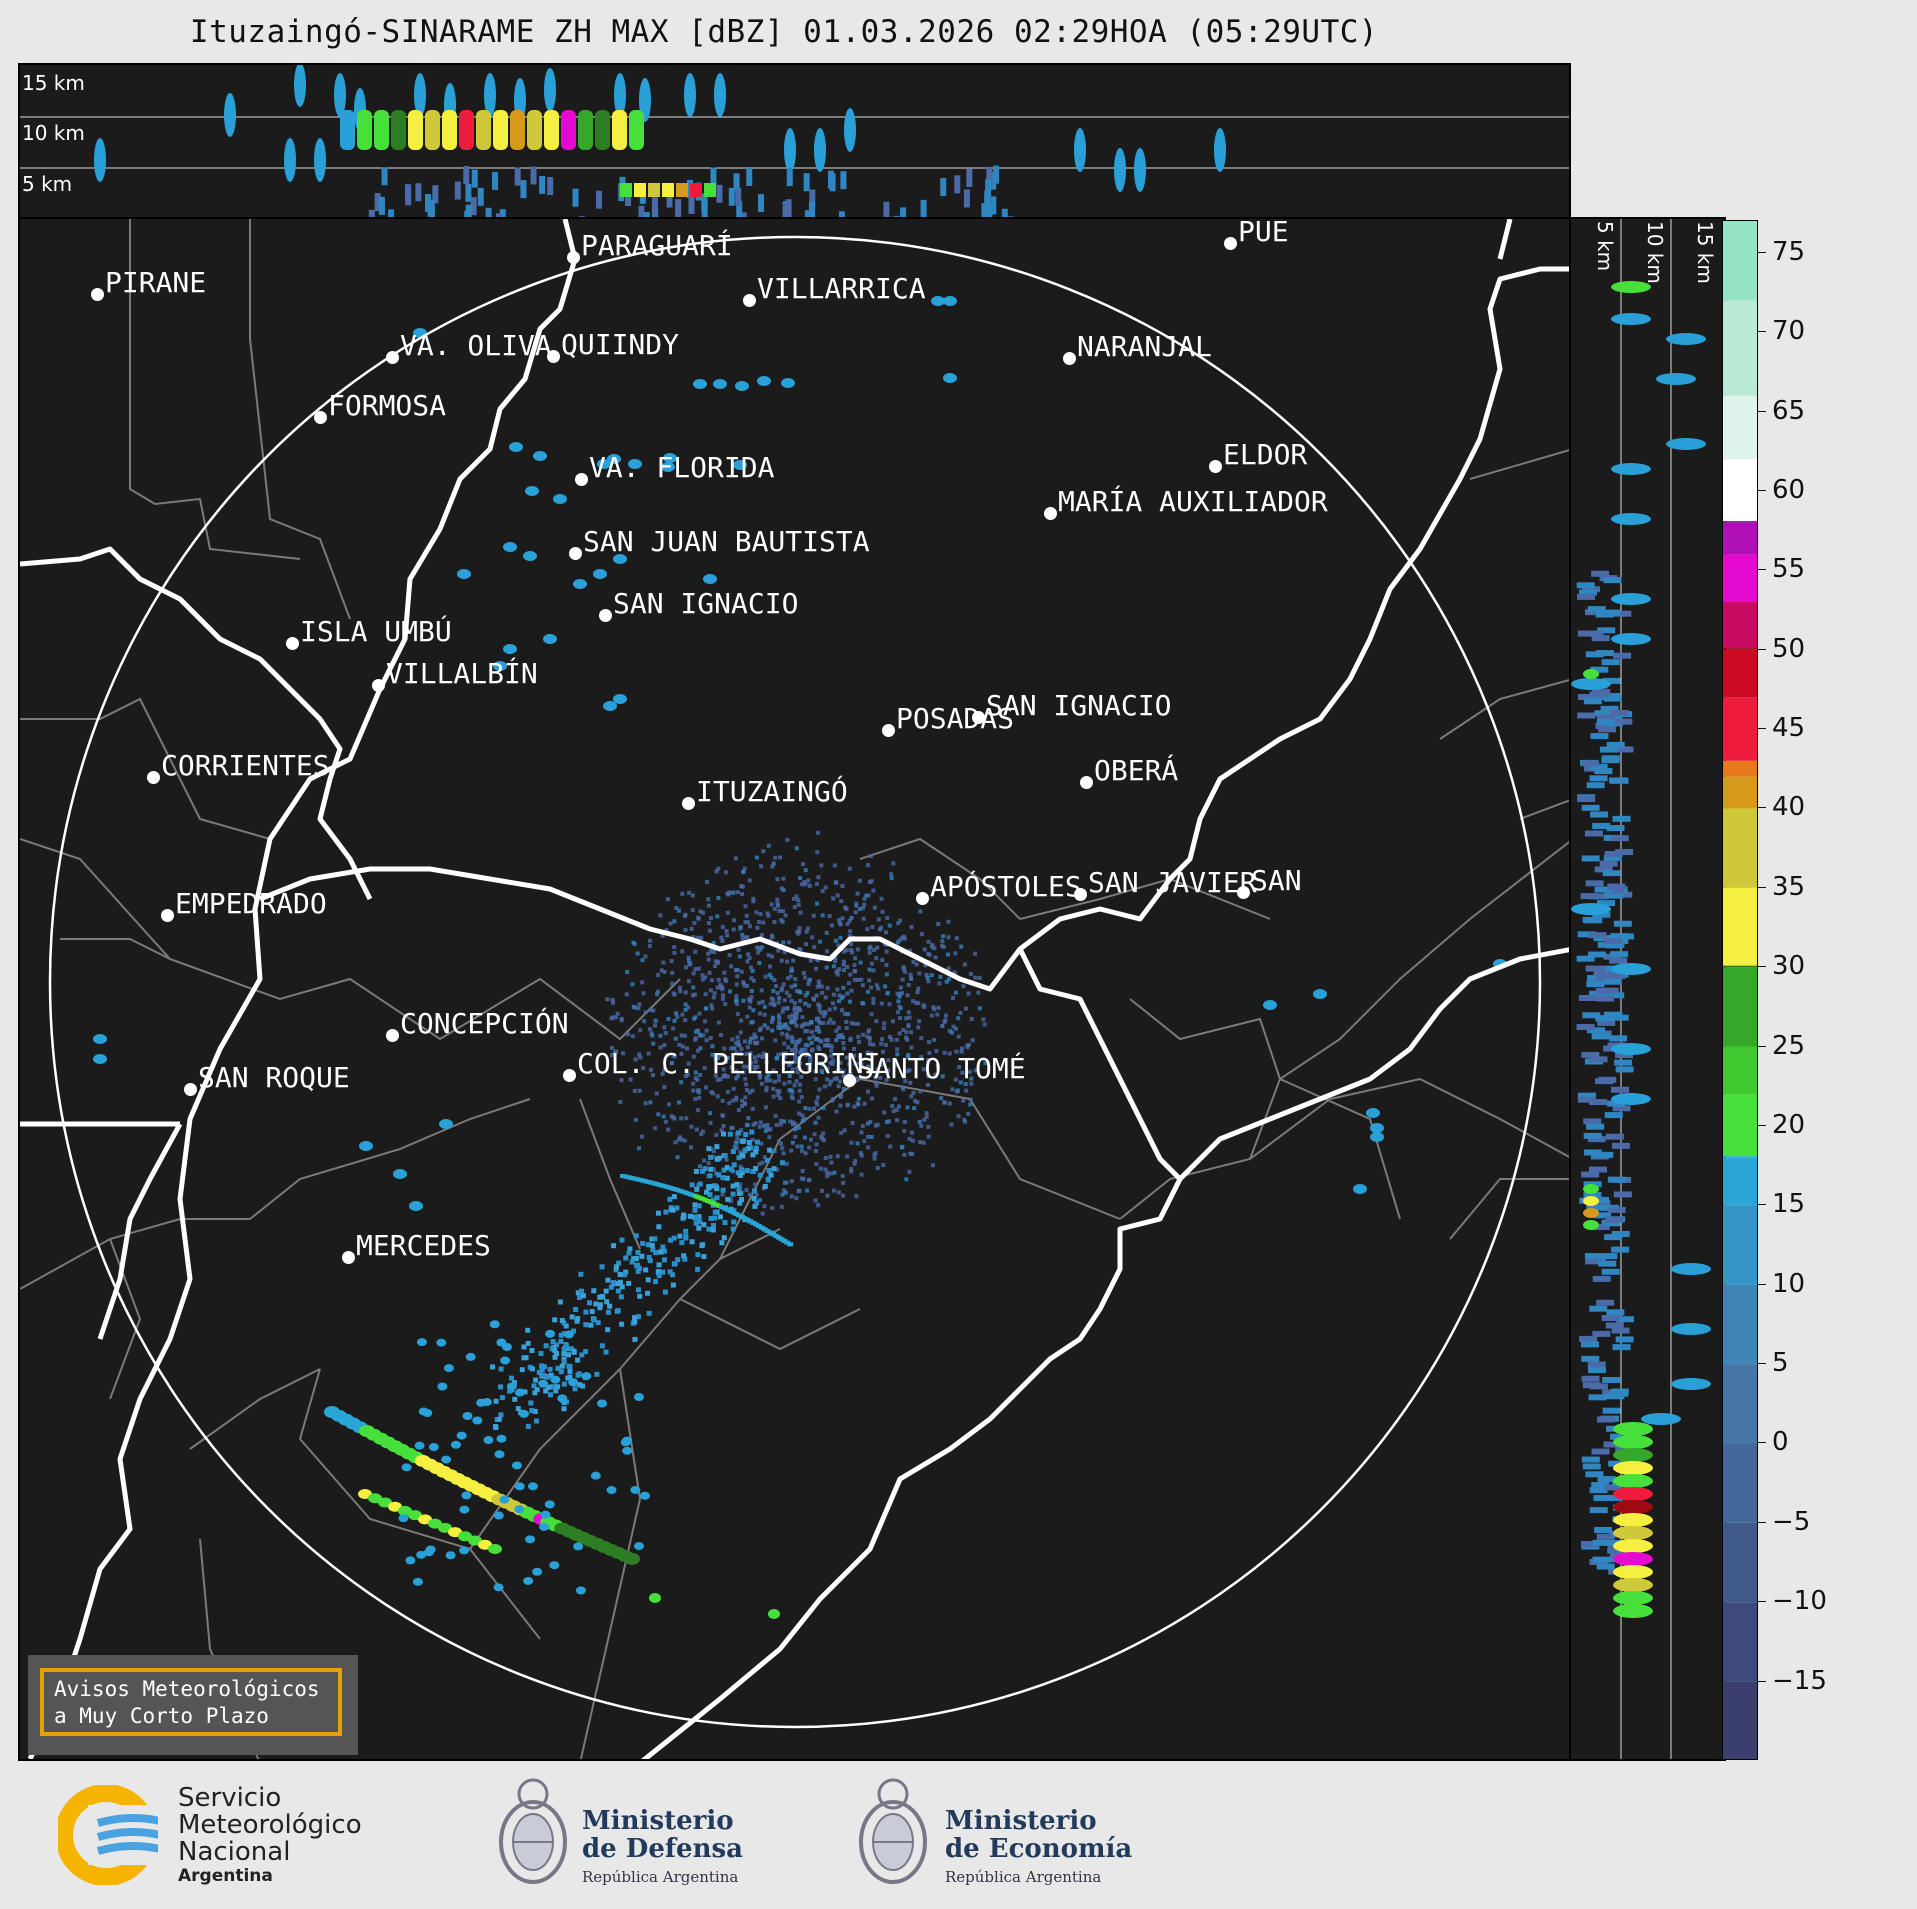  Describe the element at coordinates (1136, 770) in the screenshot. I see `city-label: OBERÁ` at that location.